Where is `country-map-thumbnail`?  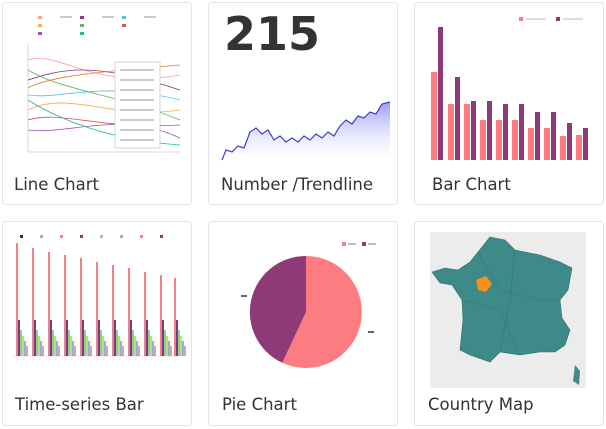 country-map-thumbnail is located at coordinates (508, 310).